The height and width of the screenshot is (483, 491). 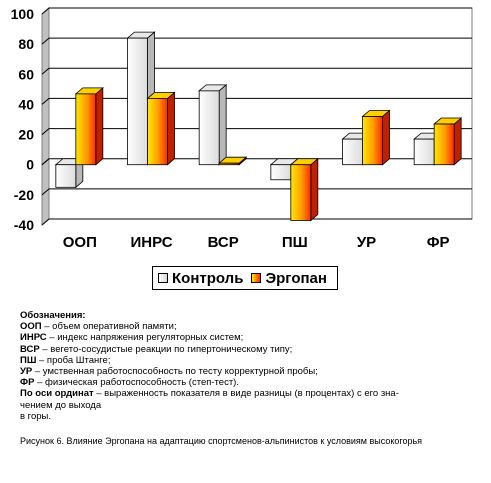 What do you see at coordinates (26, 74) in the screenshot?
I see `y-tick-label: 60` at bounding box center [26, 74].